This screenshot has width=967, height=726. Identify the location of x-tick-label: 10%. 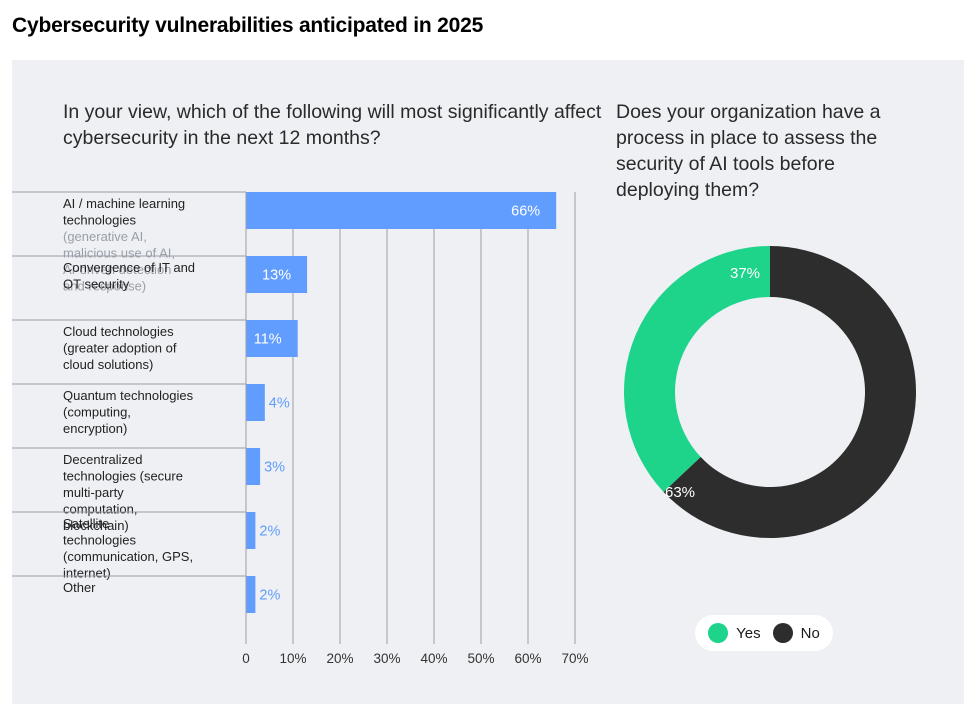
(292, 658).